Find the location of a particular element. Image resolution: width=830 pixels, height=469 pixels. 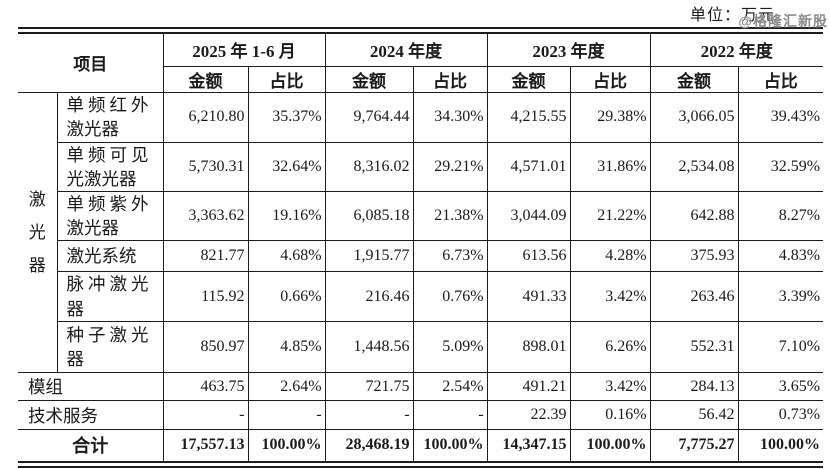

amount-cell: 491.33 is located at coordinates (528, 297).